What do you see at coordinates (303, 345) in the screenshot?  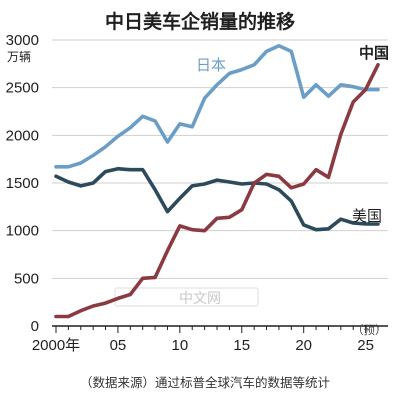 I see `x-tick-label-2020: 20` at bounding box center [303, 345].